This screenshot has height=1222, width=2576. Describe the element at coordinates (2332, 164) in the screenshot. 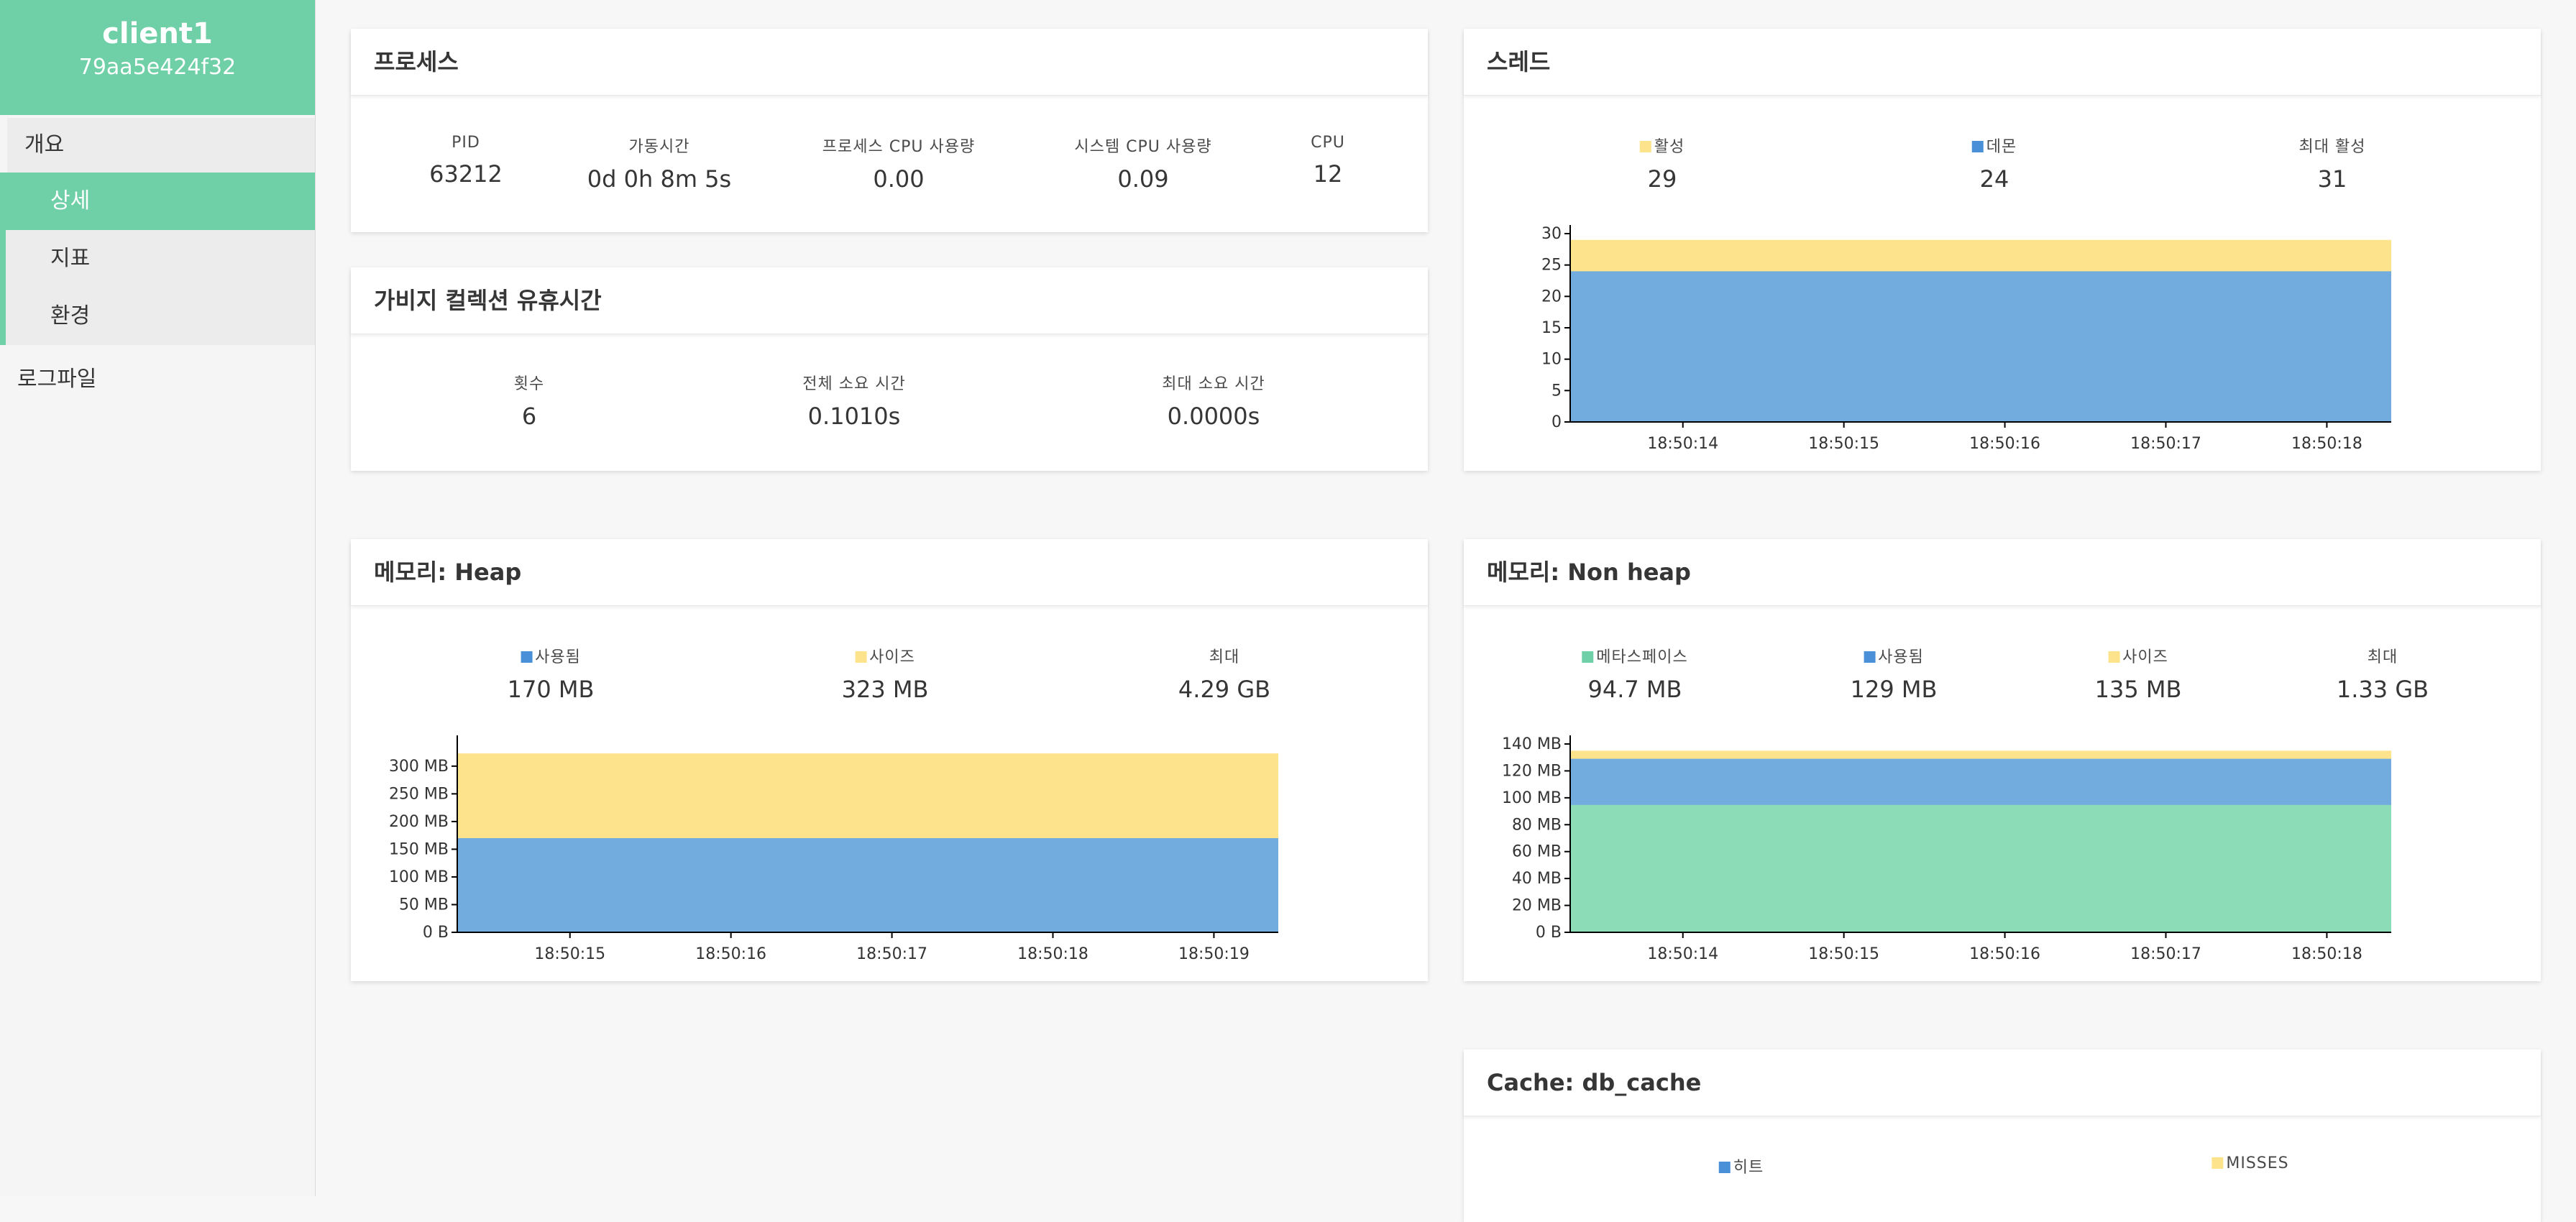

I see `stat-threads-peak: 최대 활성 31` at that location.